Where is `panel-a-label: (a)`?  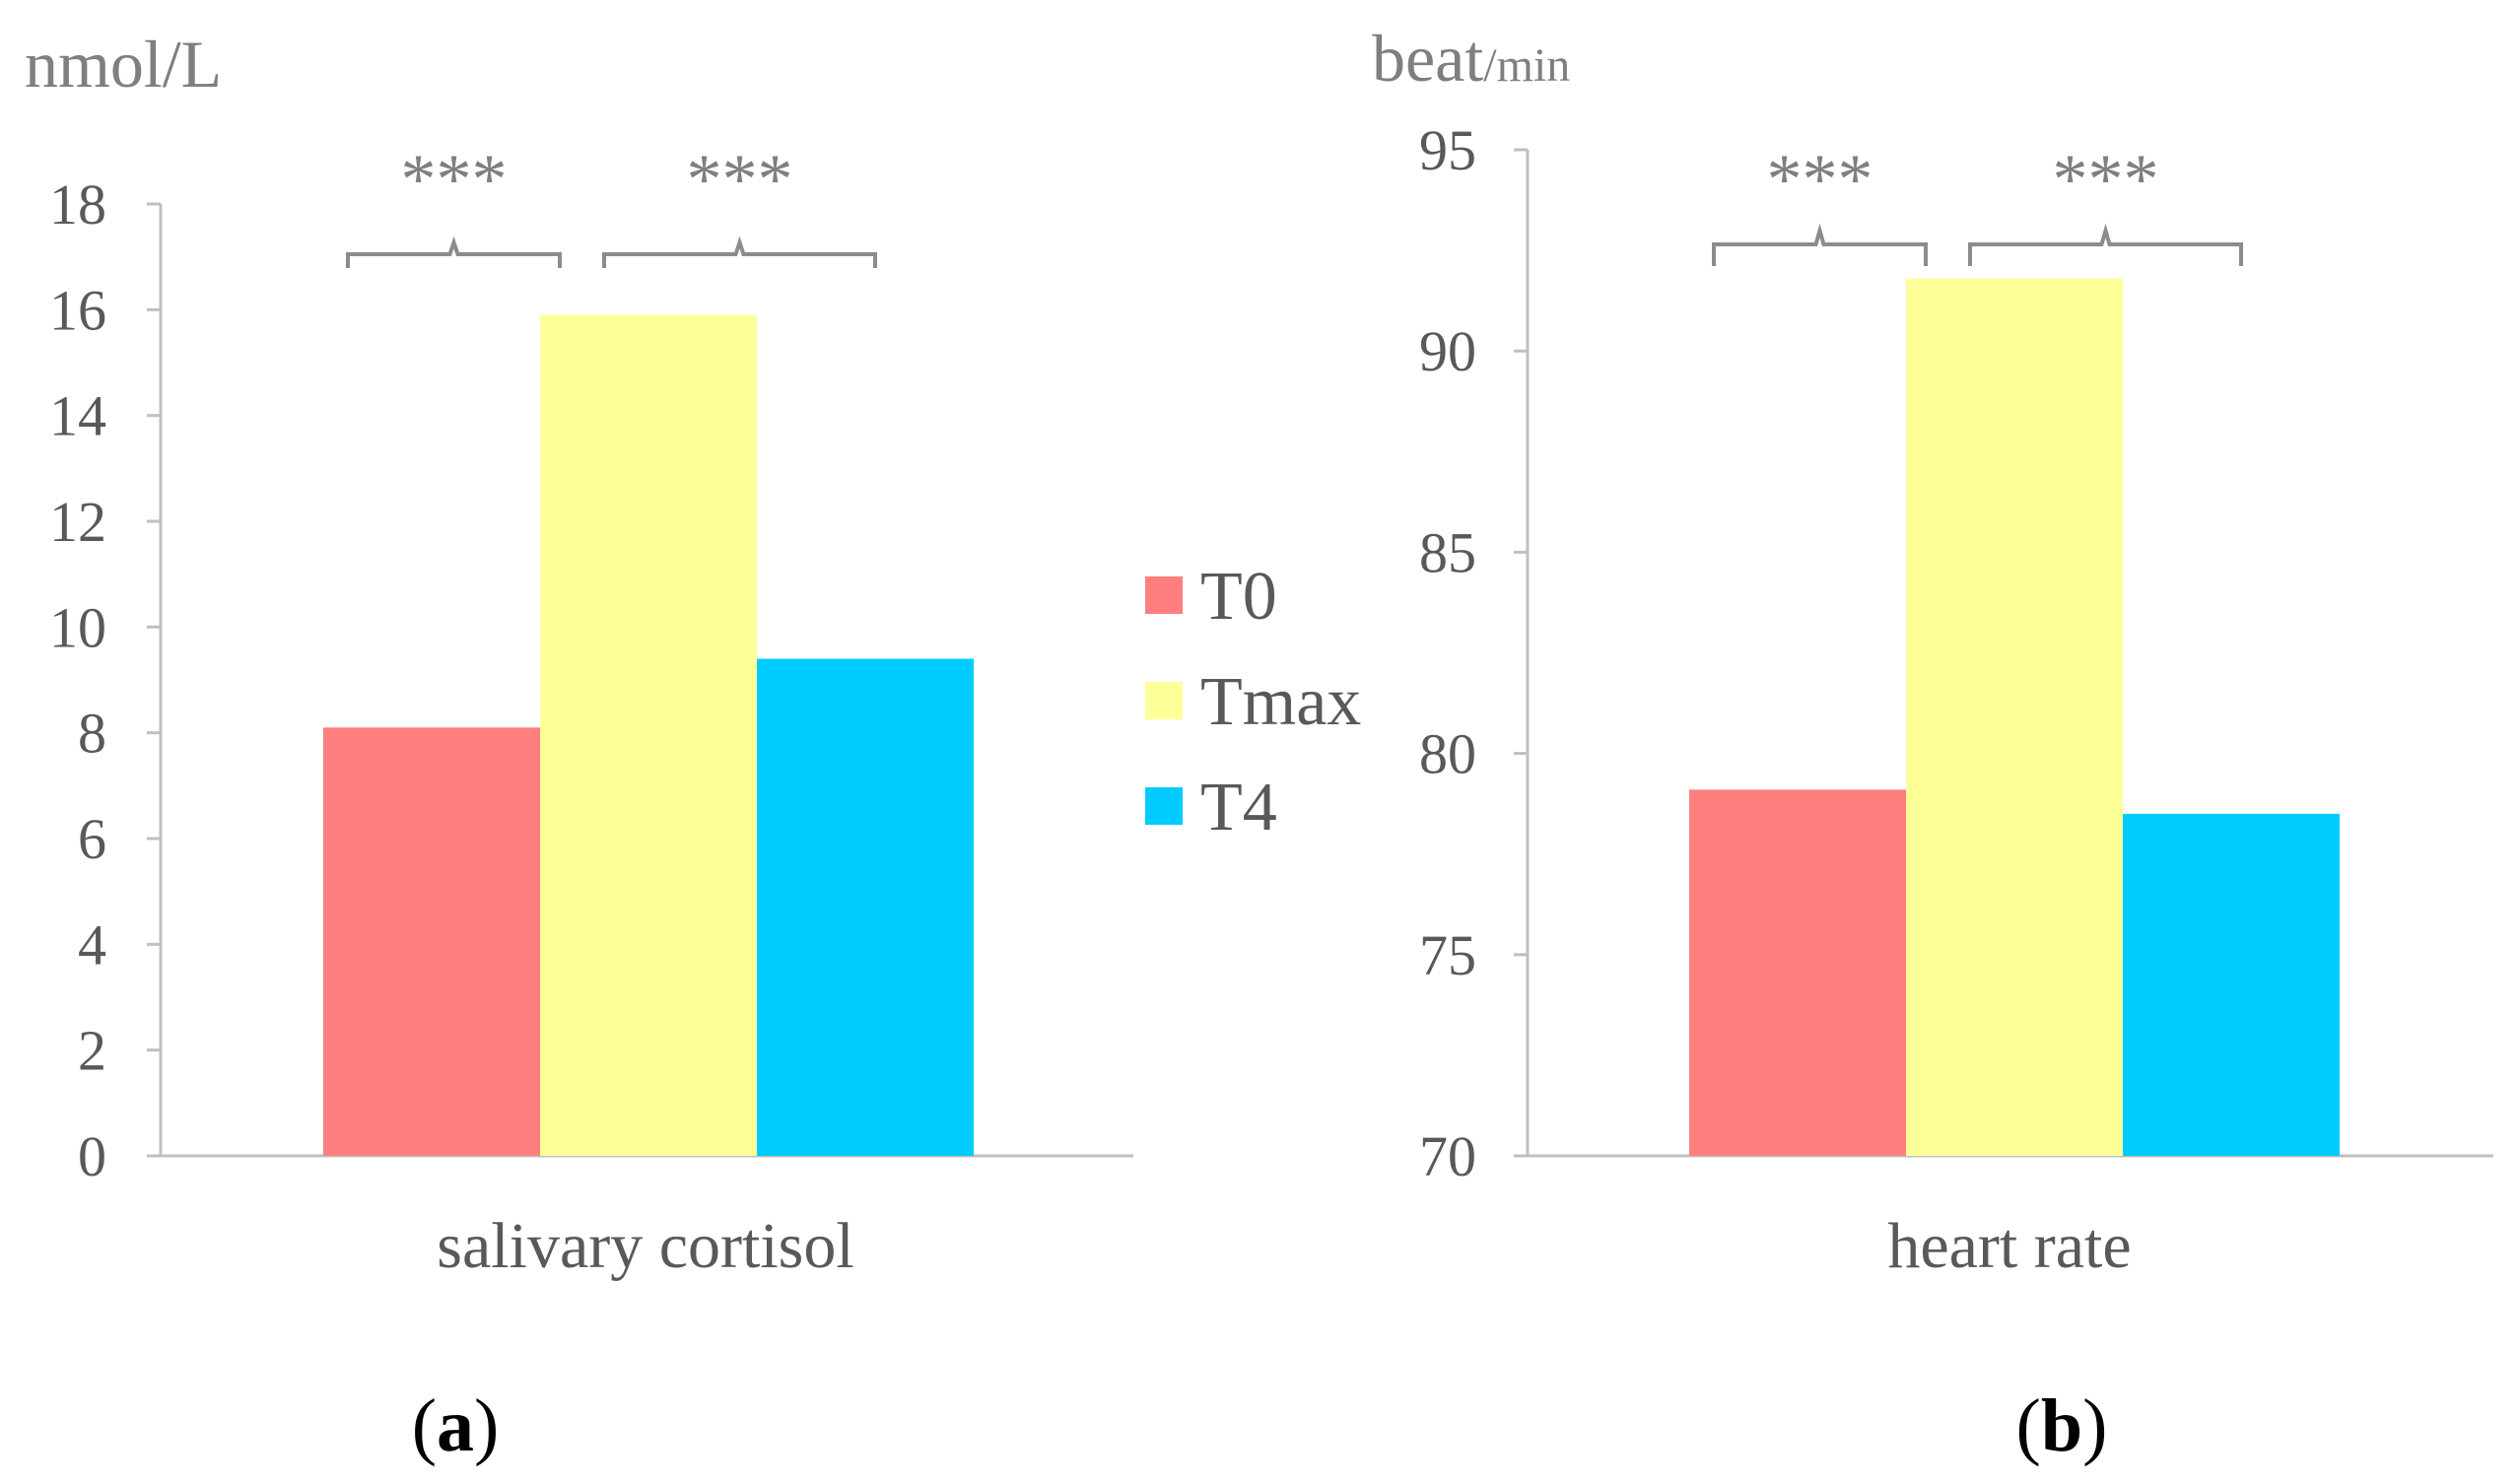
panel-a-label: (a) is located at coordinates (456, 1425).